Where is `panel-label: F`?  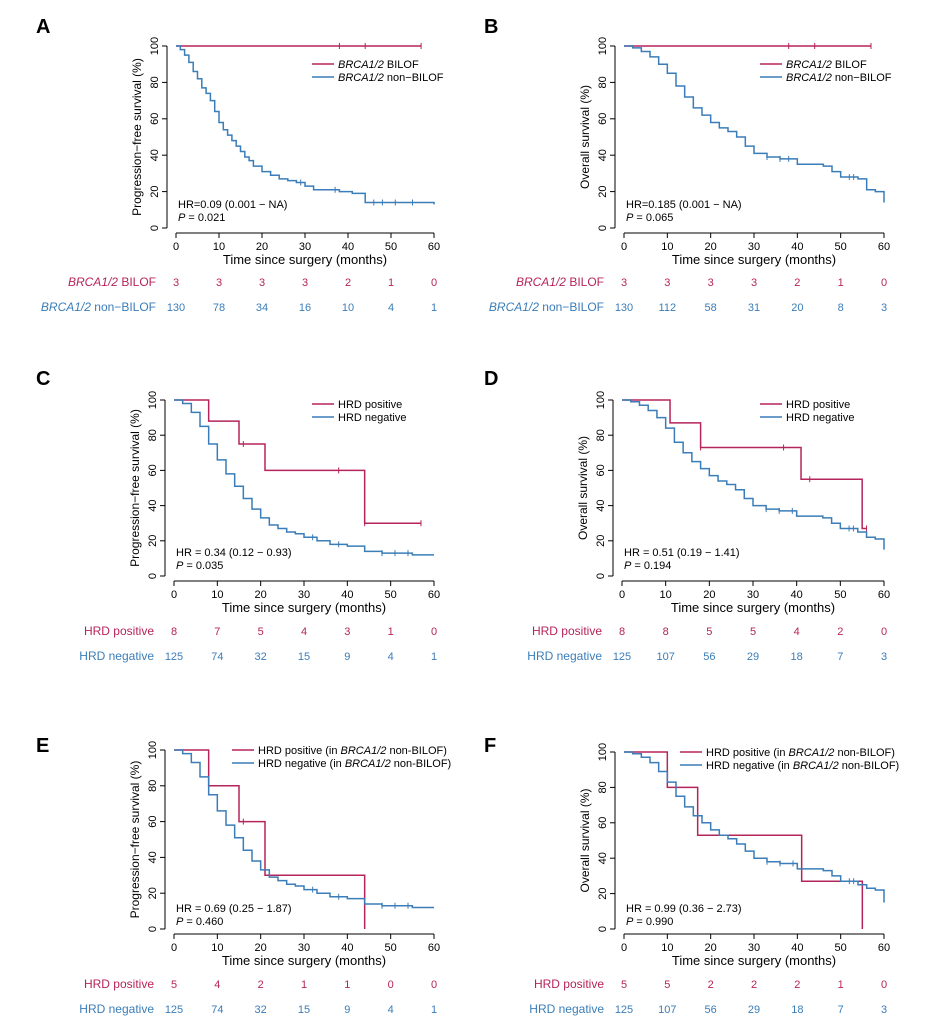
panel-label: F is located at coordinates (490, 746).